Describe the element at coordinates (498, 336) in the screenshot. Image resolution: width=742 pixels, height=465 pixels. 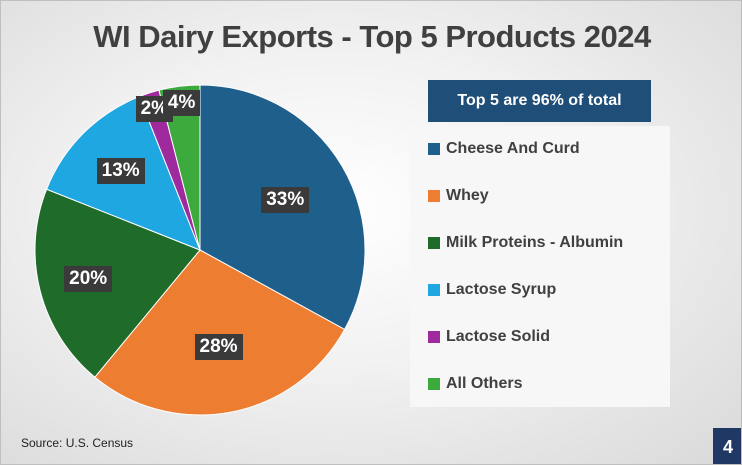
I see `legend-label: Lactose Solid` at that location.